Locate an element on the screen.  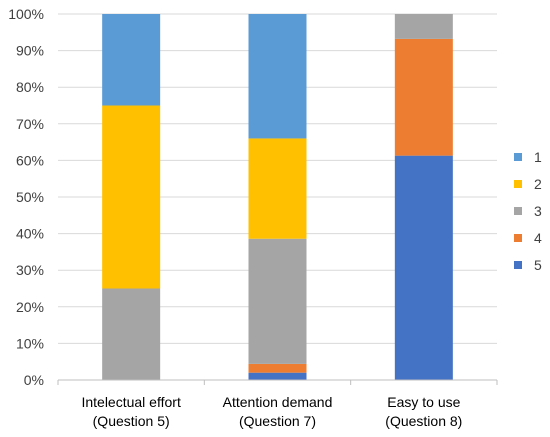
legend-label: 1 is located at coordinates (538, 157).